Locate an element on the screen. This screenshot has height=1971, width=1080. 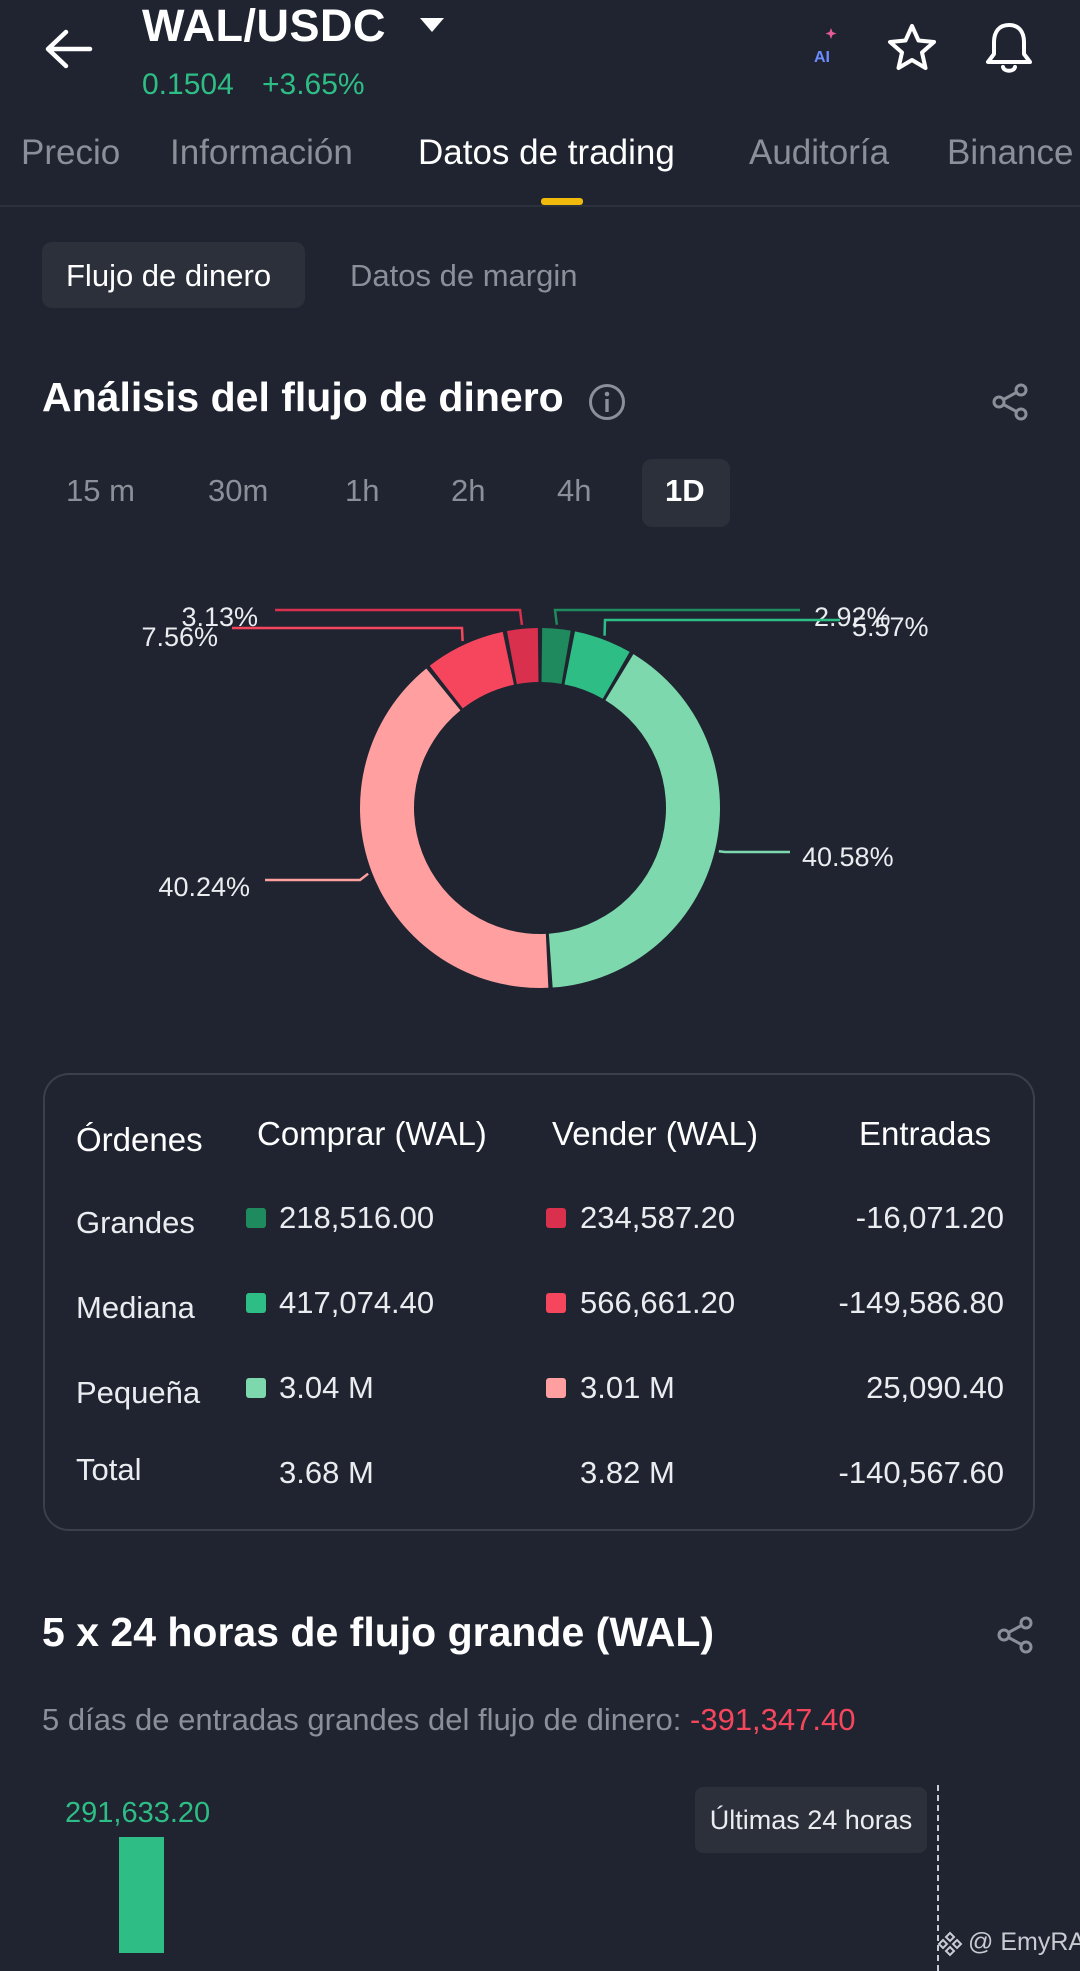
large-flow-share-icon is located at coordinates (1015, 1635).